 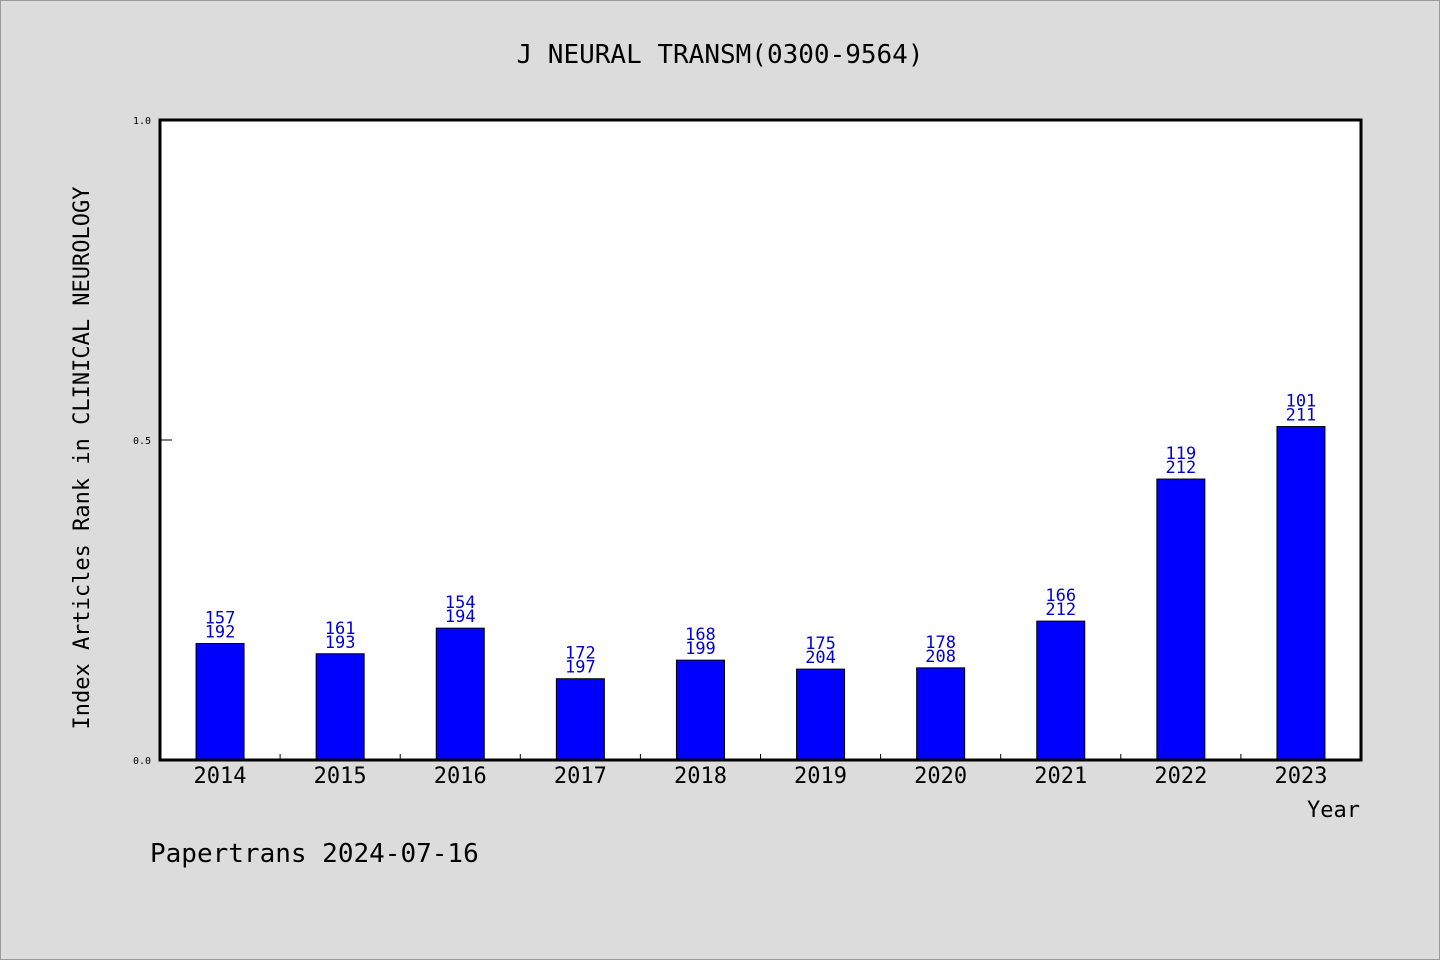 What do you see at coordinates (580, 654) in the screenshot?
I see `rank-label: 172` at bounding box center [580, 654].